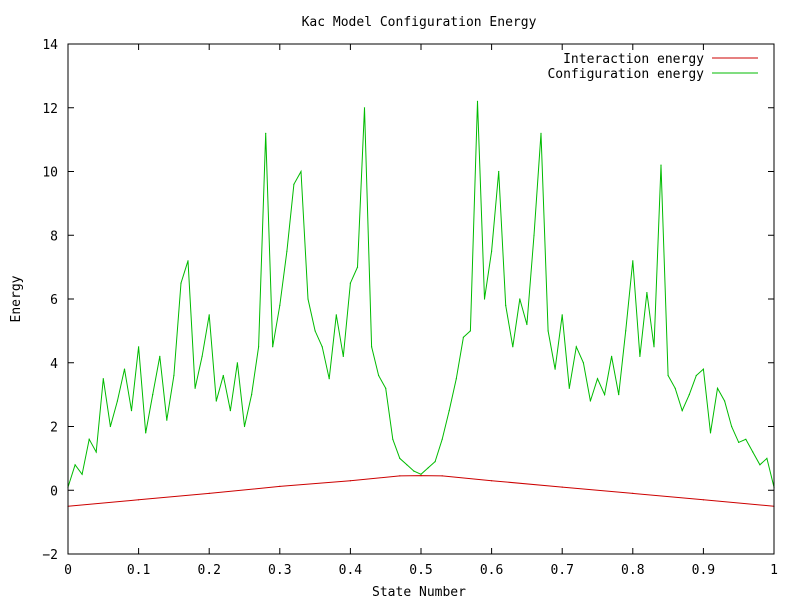 The width and height of the screenshot is (800, 600). Describe the element at coordinates (419, 22) in the screenshot. I see `chart-title: Kac Model Configuration Energy` at that location.